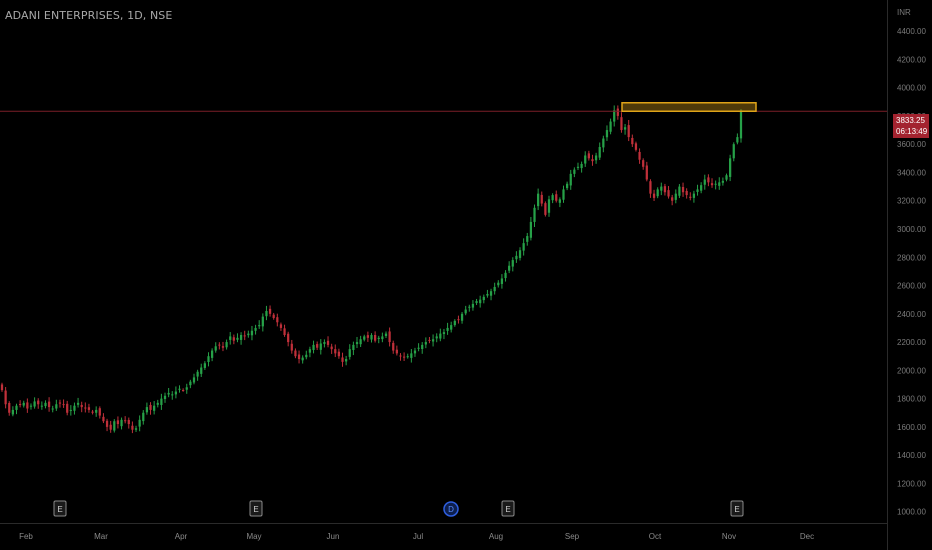 The image size is (932, 550). Describe the element at coordinates (737, 508) in the screenshot. I see `earnings-marker: E` at that location.